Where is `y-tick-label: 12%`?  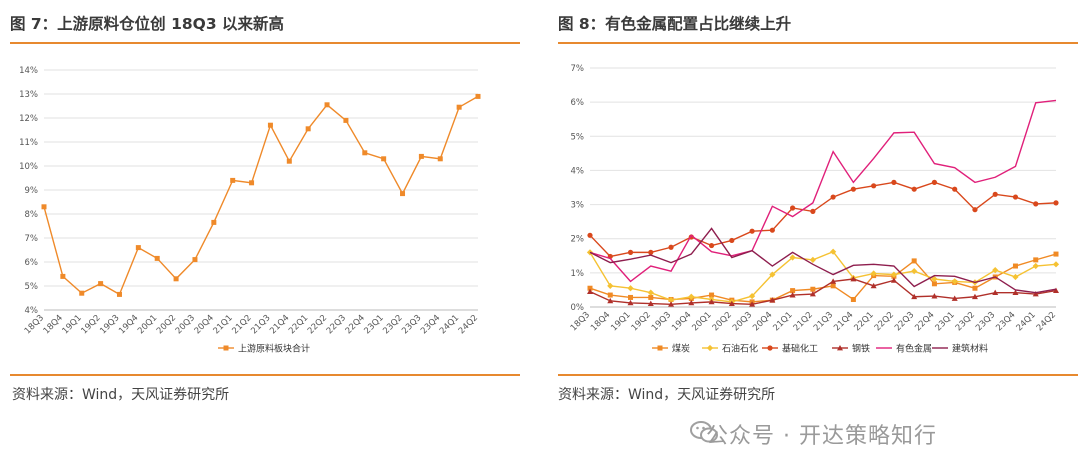 y-tick-label: 12% is located at coordinates (28, 119).